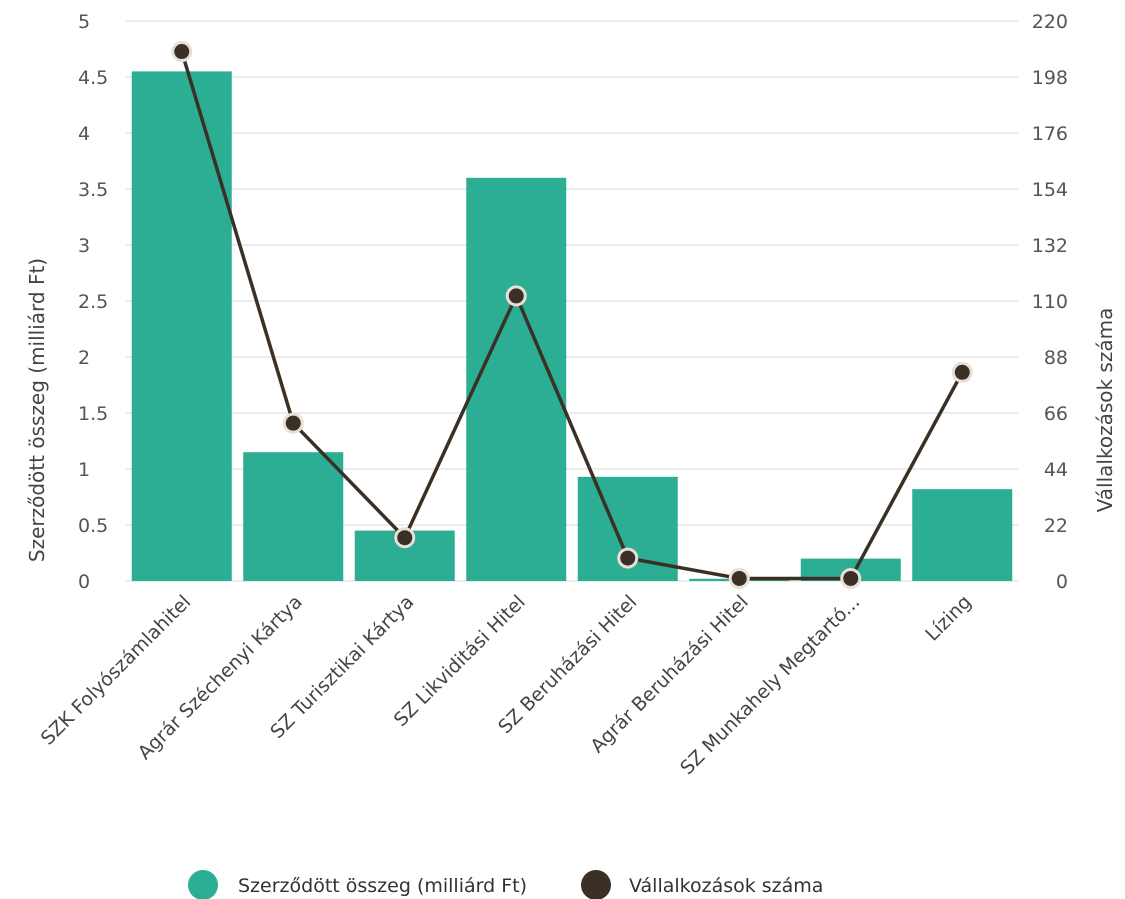  I want to click on left-axis-title: Szerződött összeg (milliárd Ft), so click(37, 410).